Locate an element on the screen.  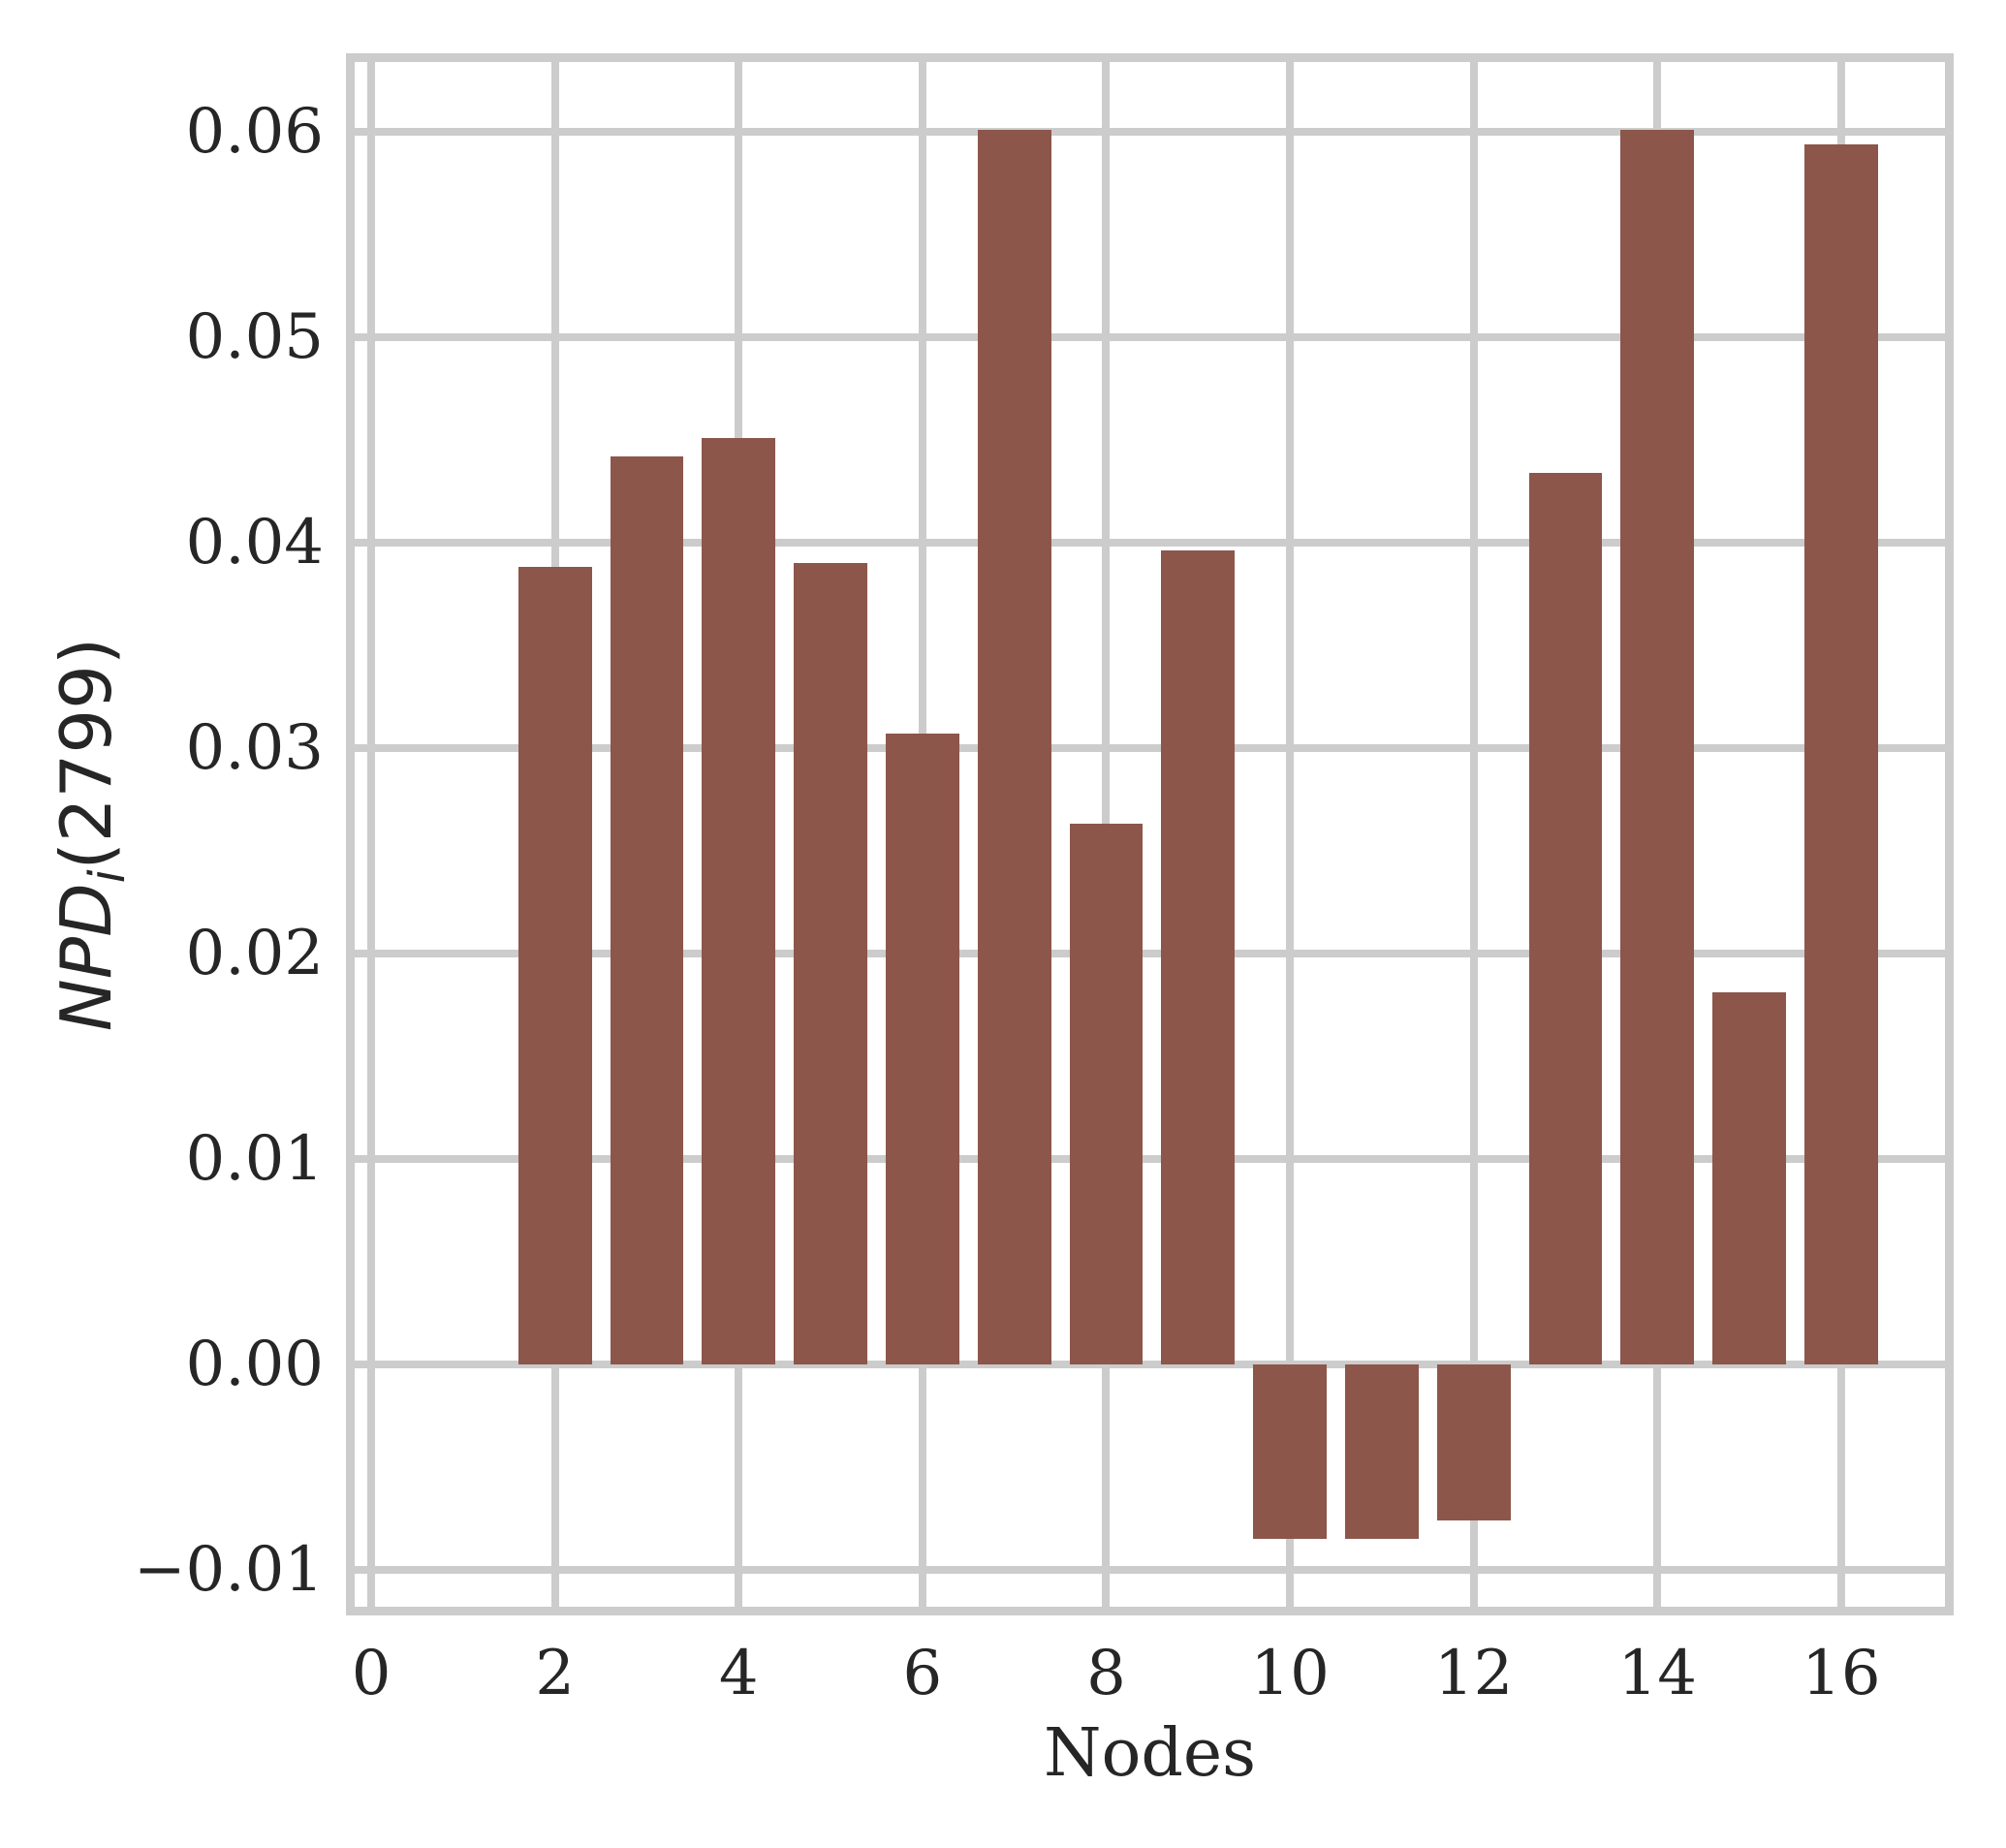
y-tick-label-0.03: 0.03 is located at coordinates (255, 747).